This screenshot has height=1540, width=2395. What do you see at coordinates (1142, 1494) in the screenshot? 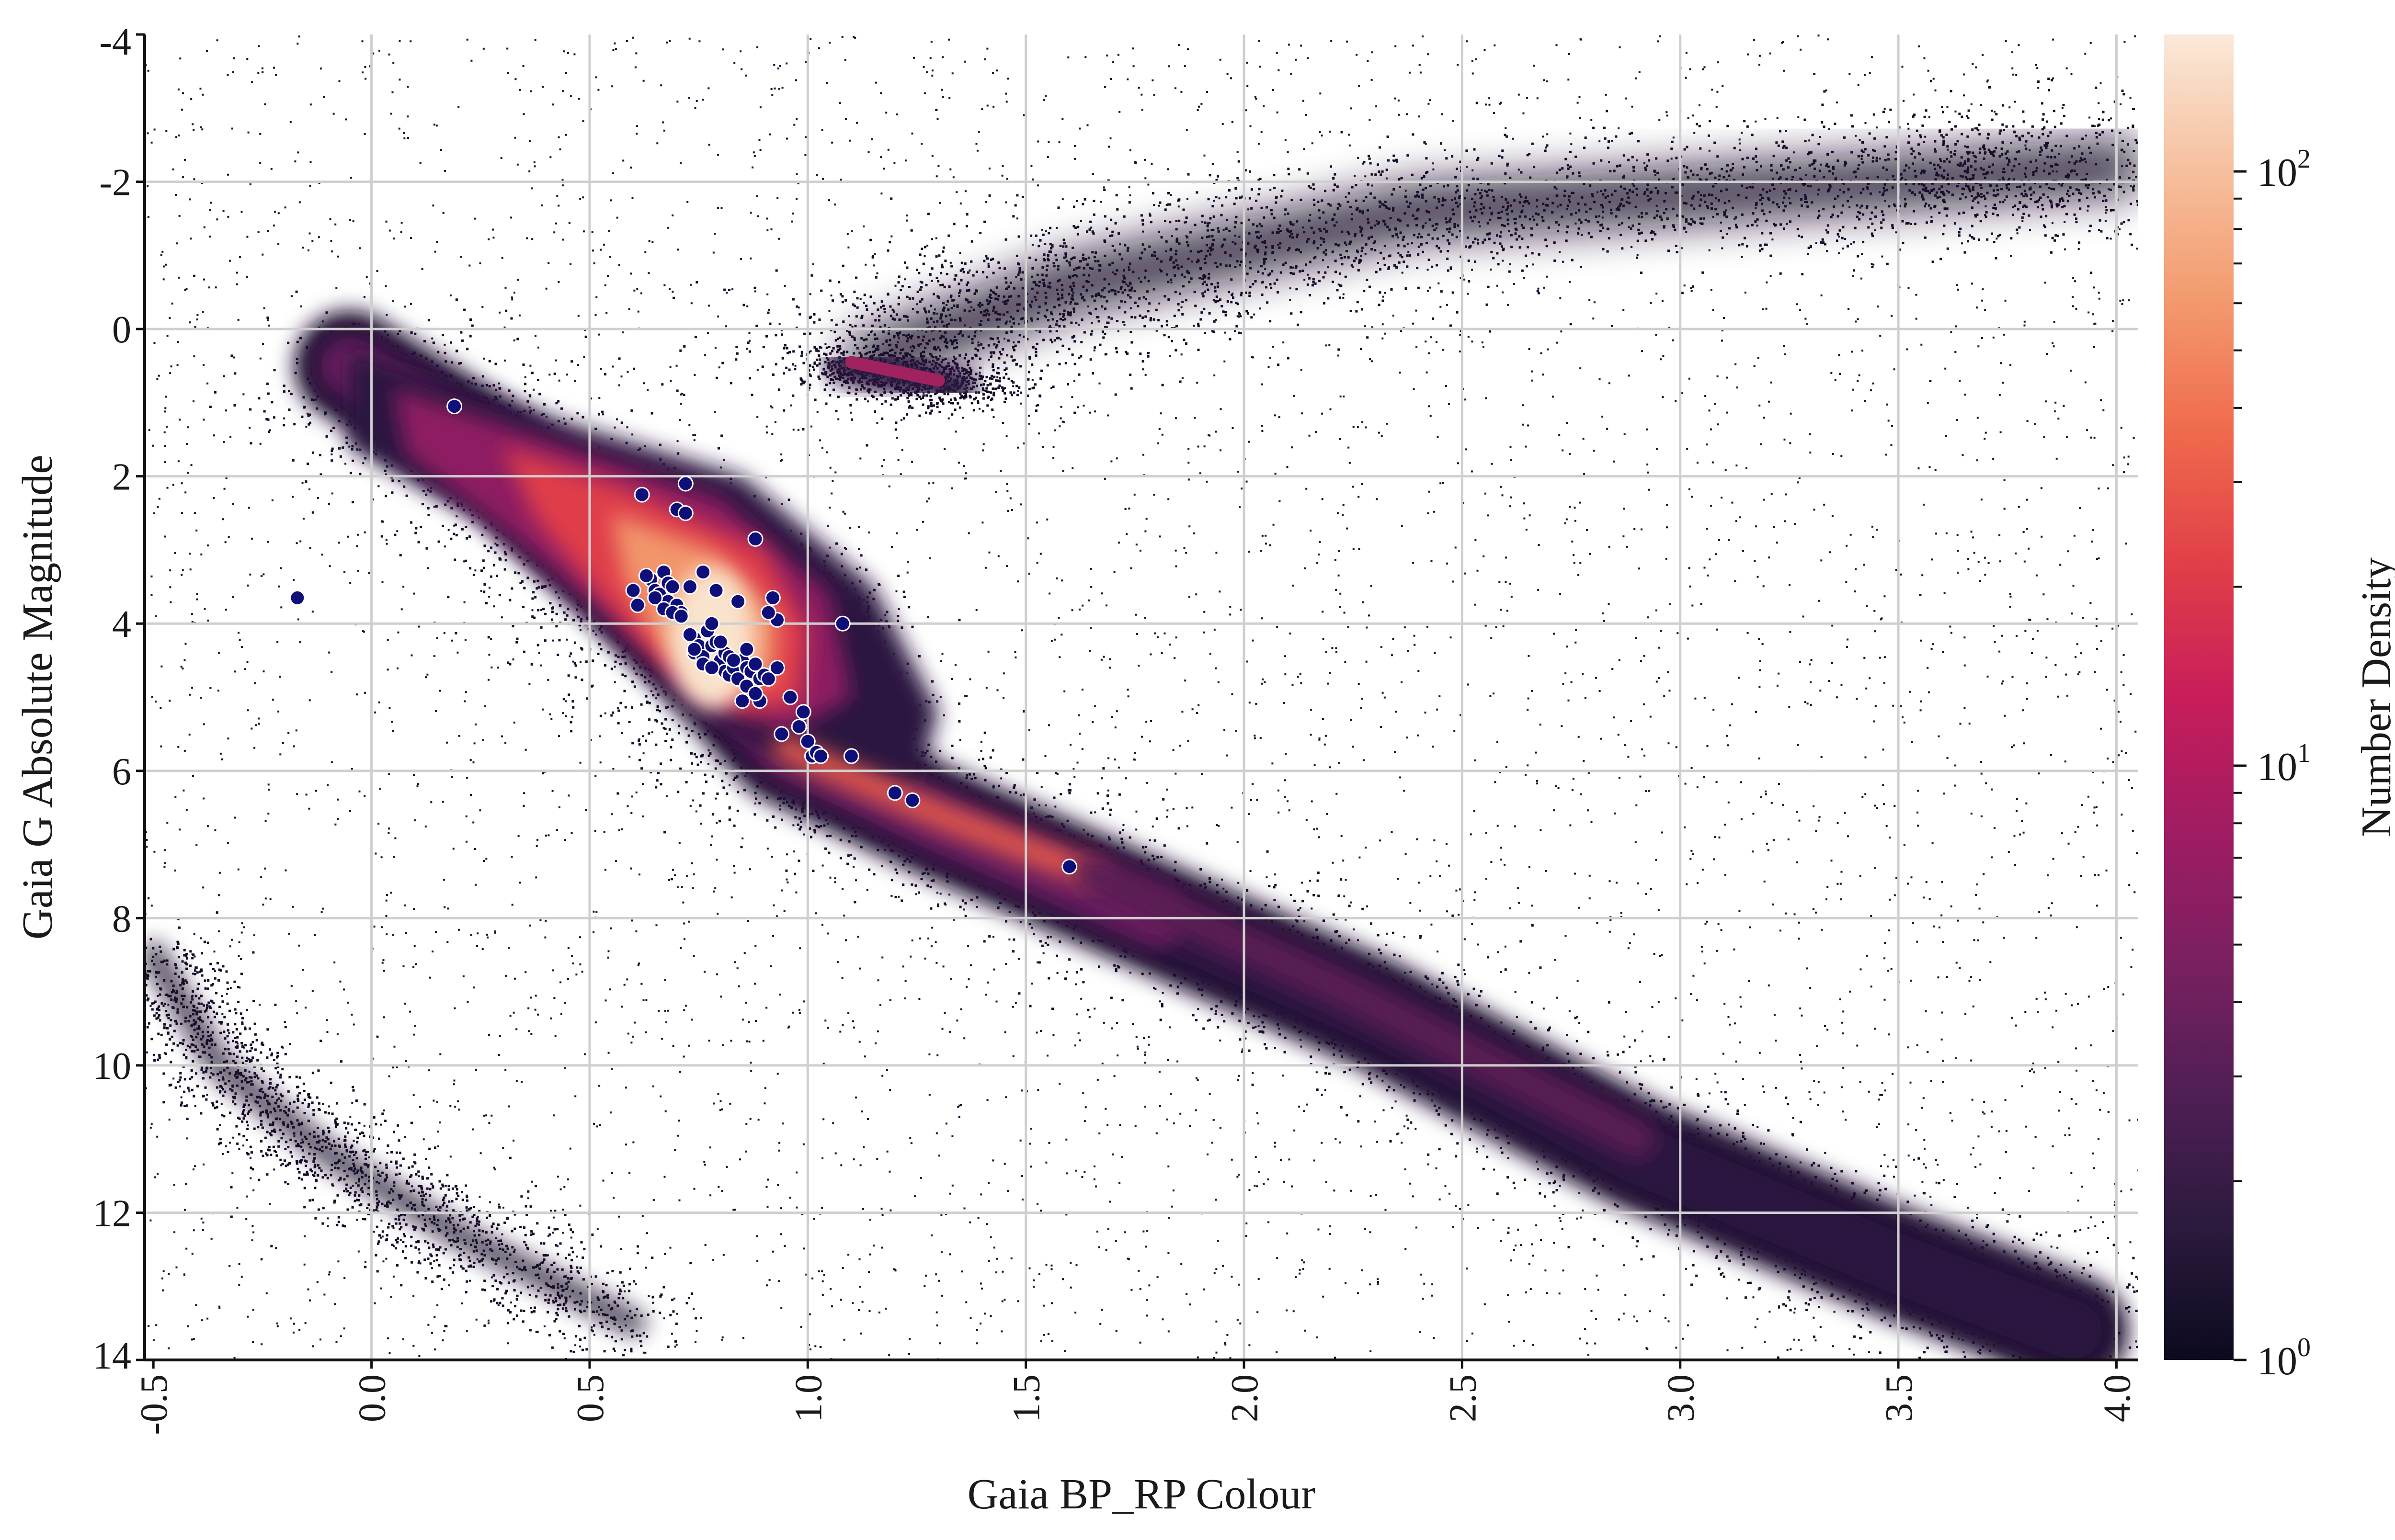
I see `x-axis-title: Gaia BP_RP Colour` at bounding box center [1142, 1494].